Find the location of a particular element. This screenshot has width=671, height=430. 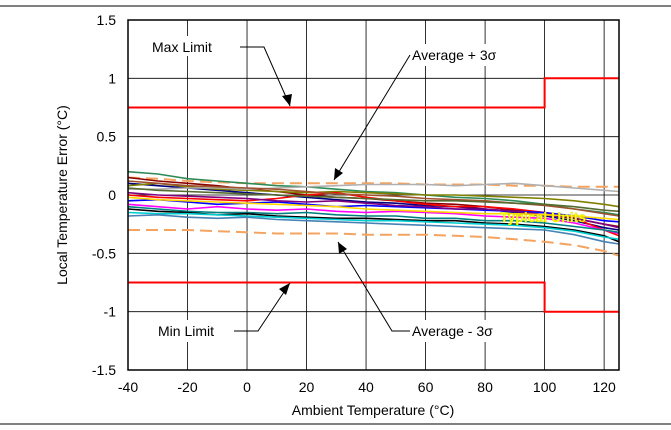

avg-minus-label-bg is located at coordinates (471, 331).